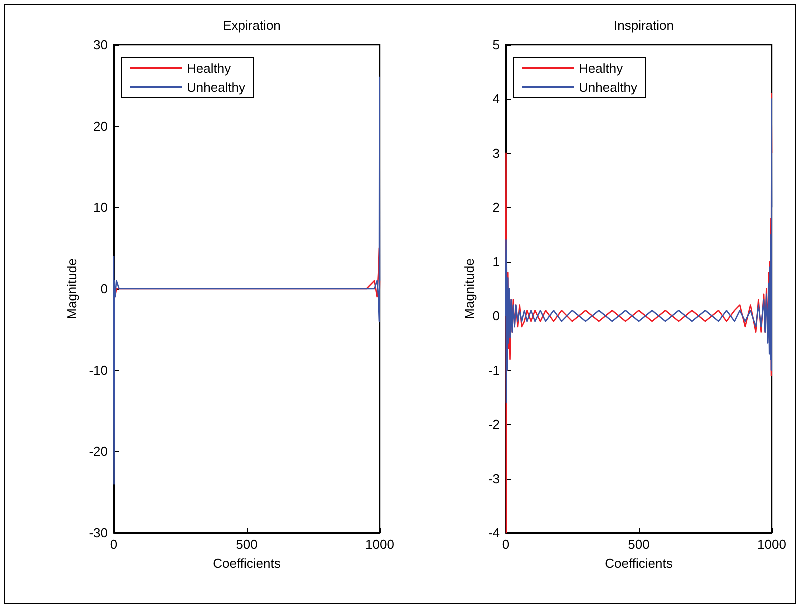  What do you see at coordinates (494, 533) in the screenshot?
I see `y-tick-label: -4` at bounding box center [494, 533].